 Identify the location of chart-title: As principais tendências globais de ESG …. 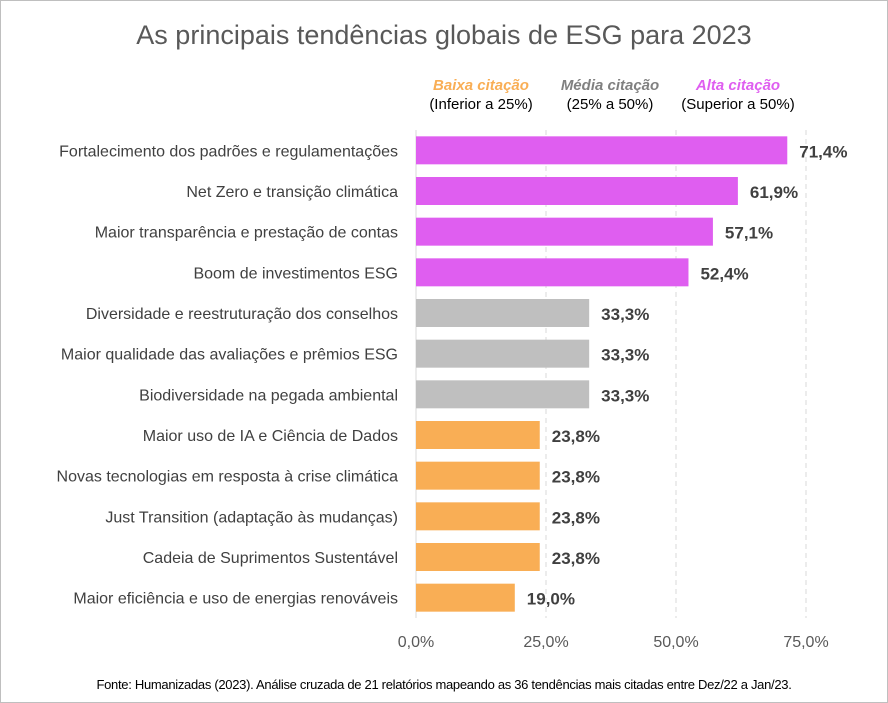
(444, 35).